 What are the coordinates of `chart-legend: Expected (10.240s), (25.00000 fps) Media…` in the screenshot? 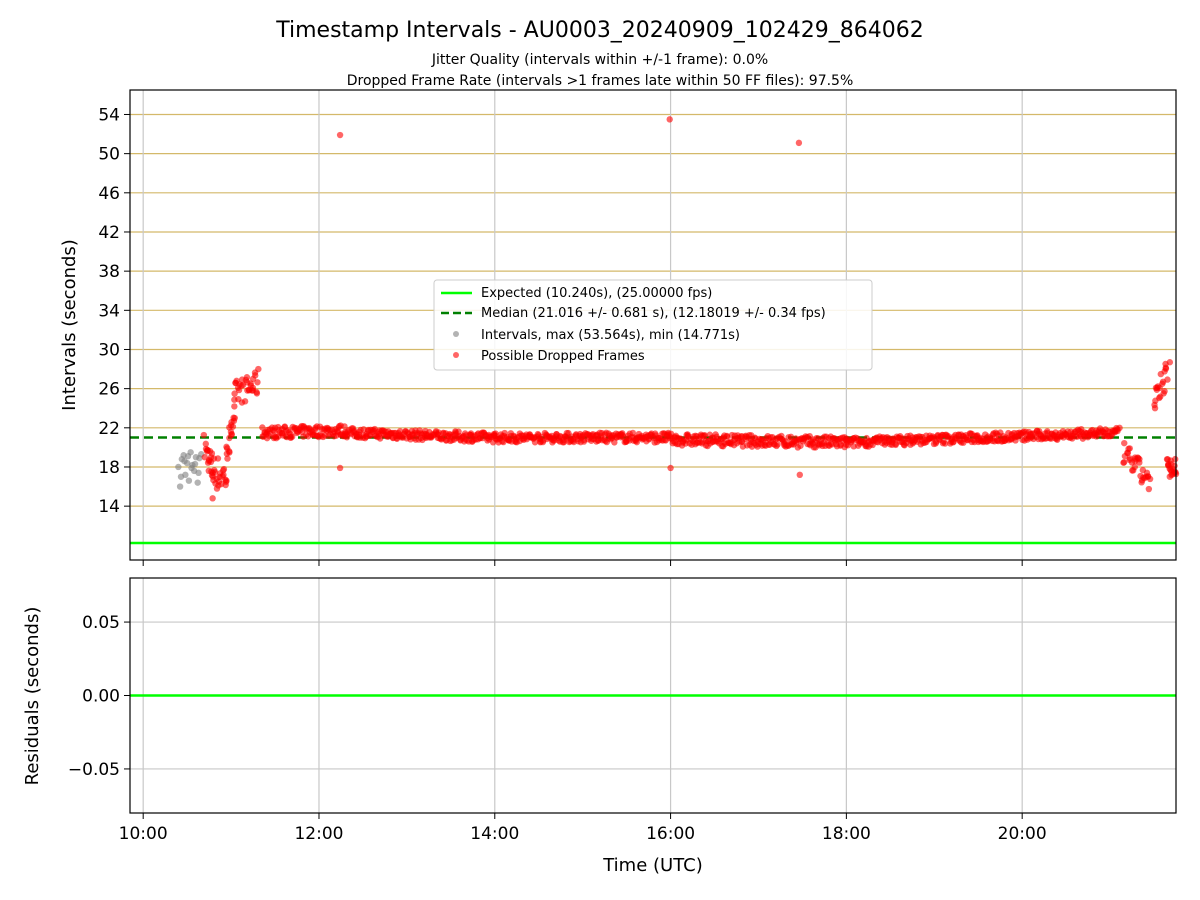 It's located at (653, 325).